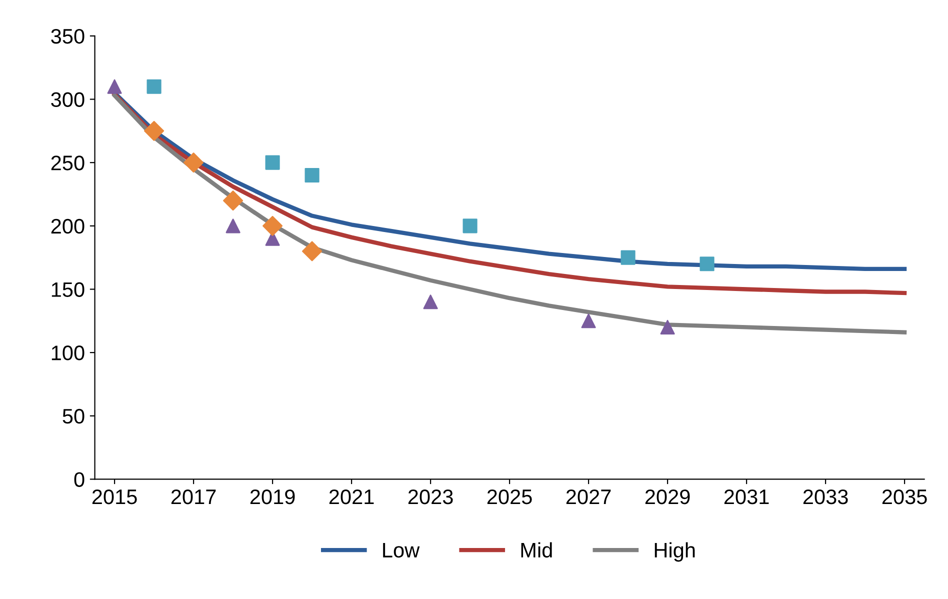  What do you see at coordinates (401, 550) in the screenshot?
I see `legend-label: Low` at bounding box center [401, 550].